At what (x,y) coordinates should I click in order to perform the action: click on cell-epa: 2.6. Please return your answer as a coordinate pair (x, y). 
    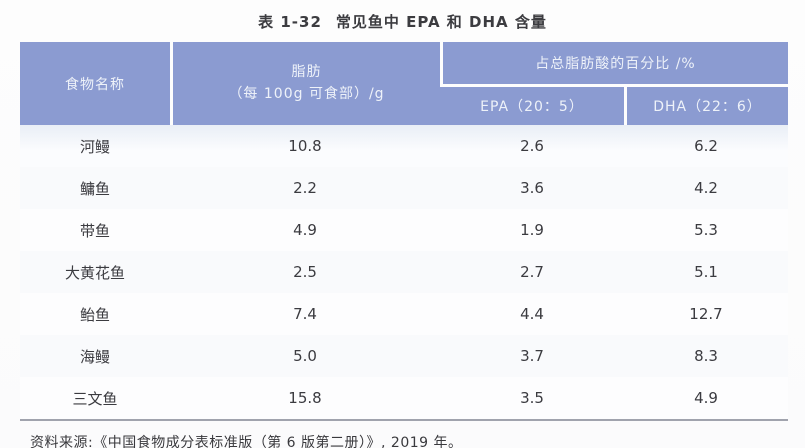
    Looking at the image, I should click on (532, 146).